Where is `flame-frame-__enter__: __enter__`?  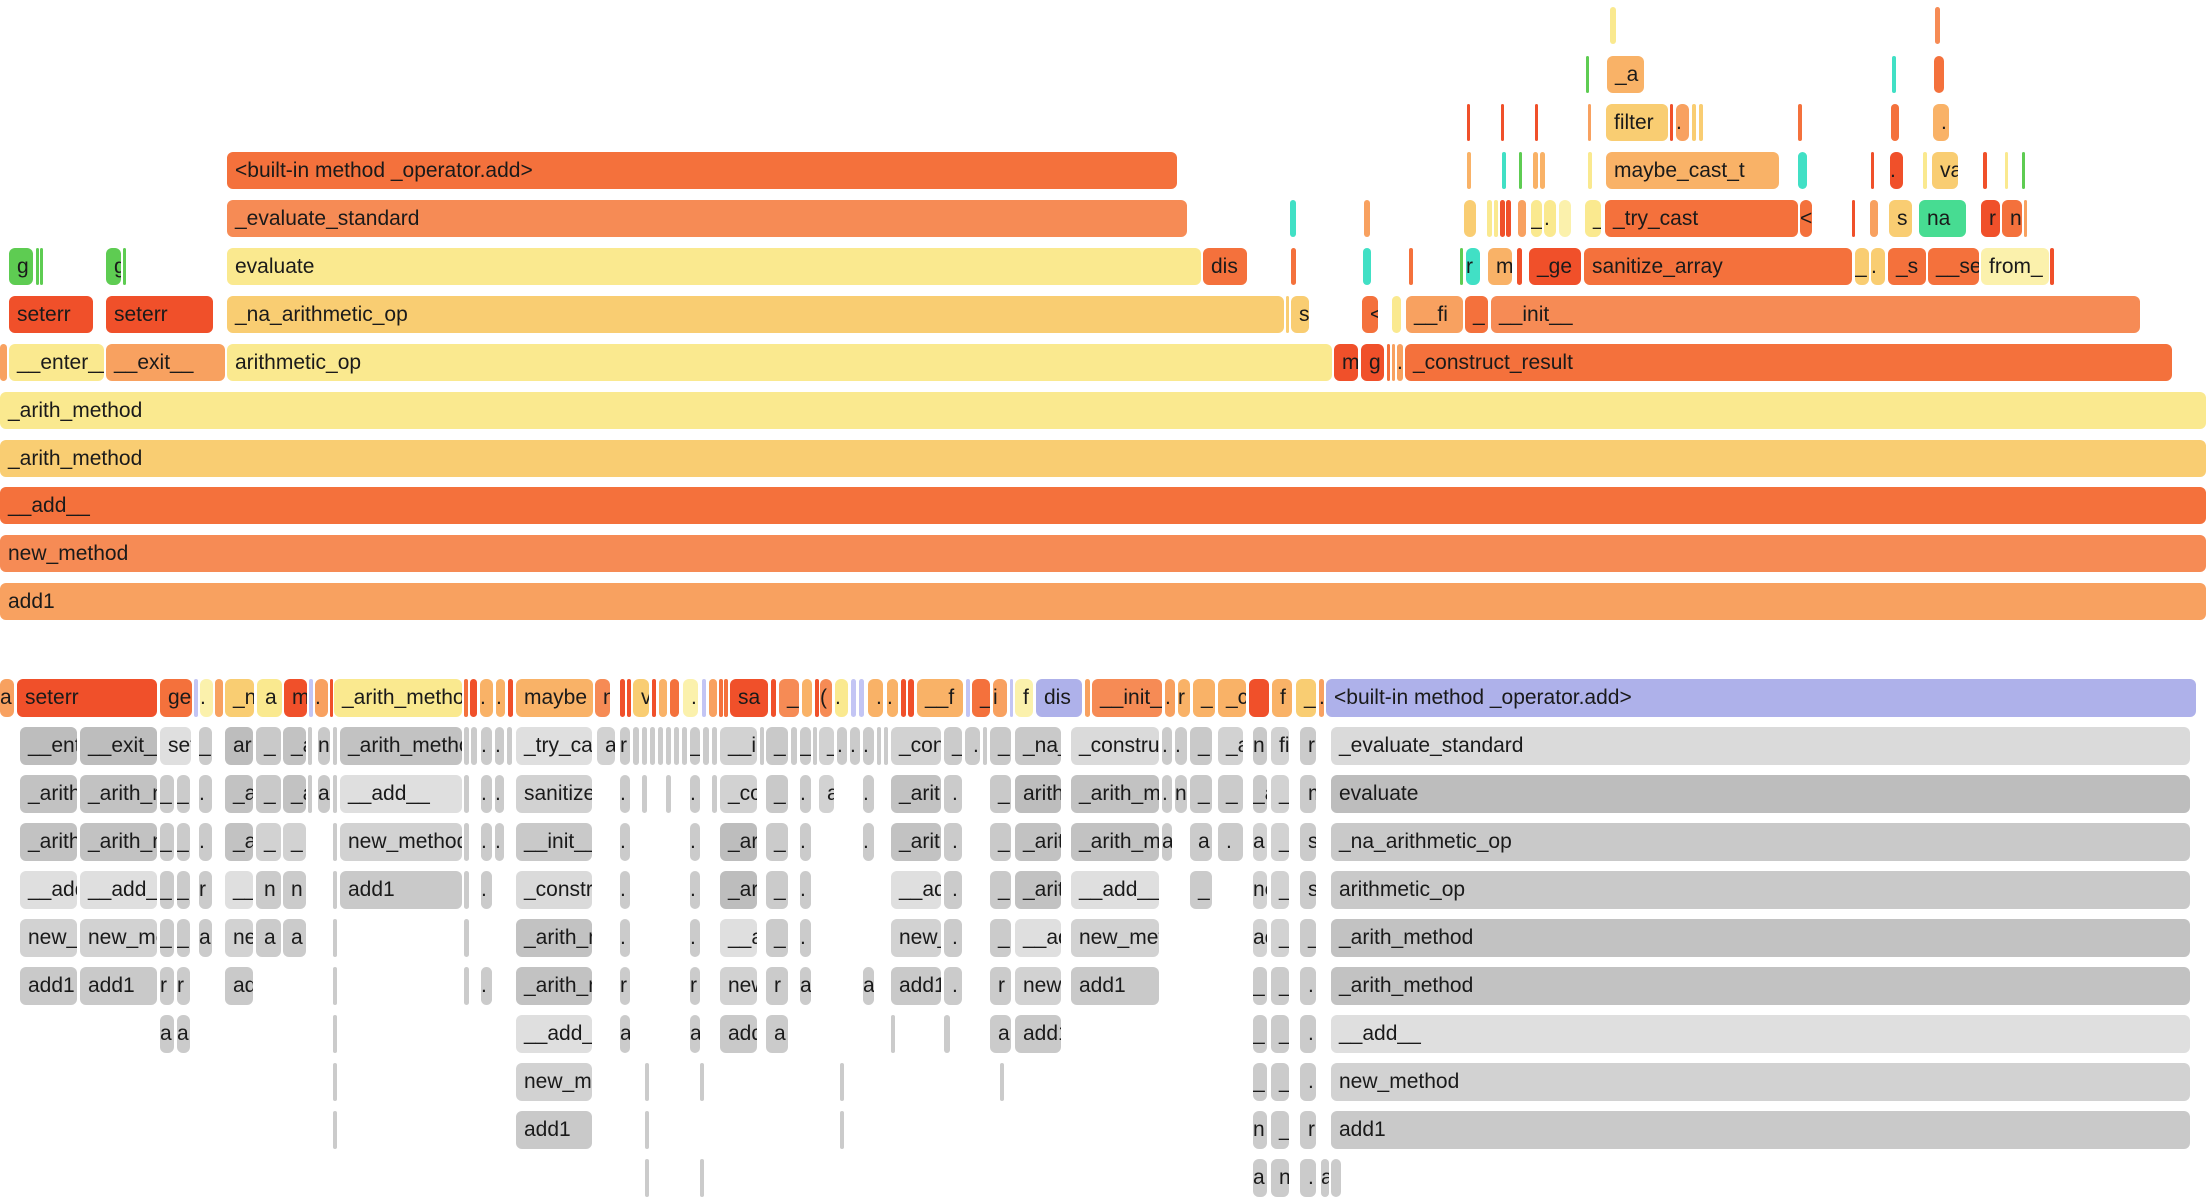 flame-frame-__enter__: __enter__ is located at coordinates (48, 746).